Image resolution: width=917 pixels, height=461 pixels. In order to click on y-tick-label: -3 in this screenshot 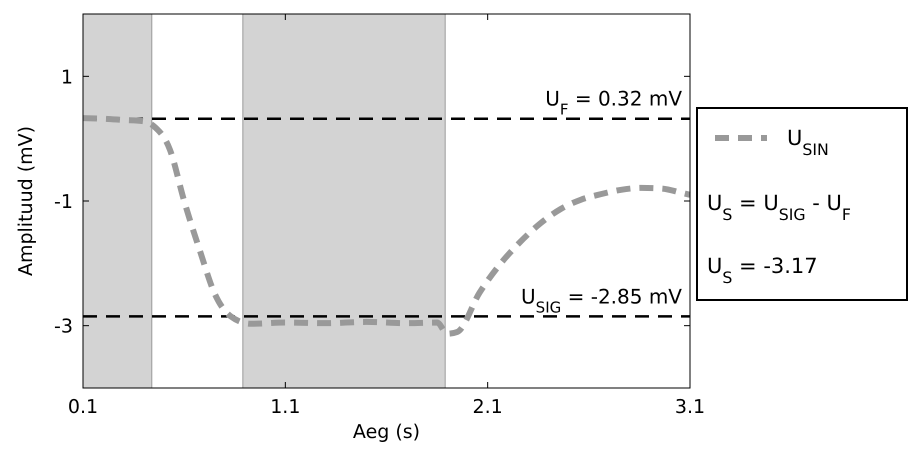, I will do `click(63, 327)`.